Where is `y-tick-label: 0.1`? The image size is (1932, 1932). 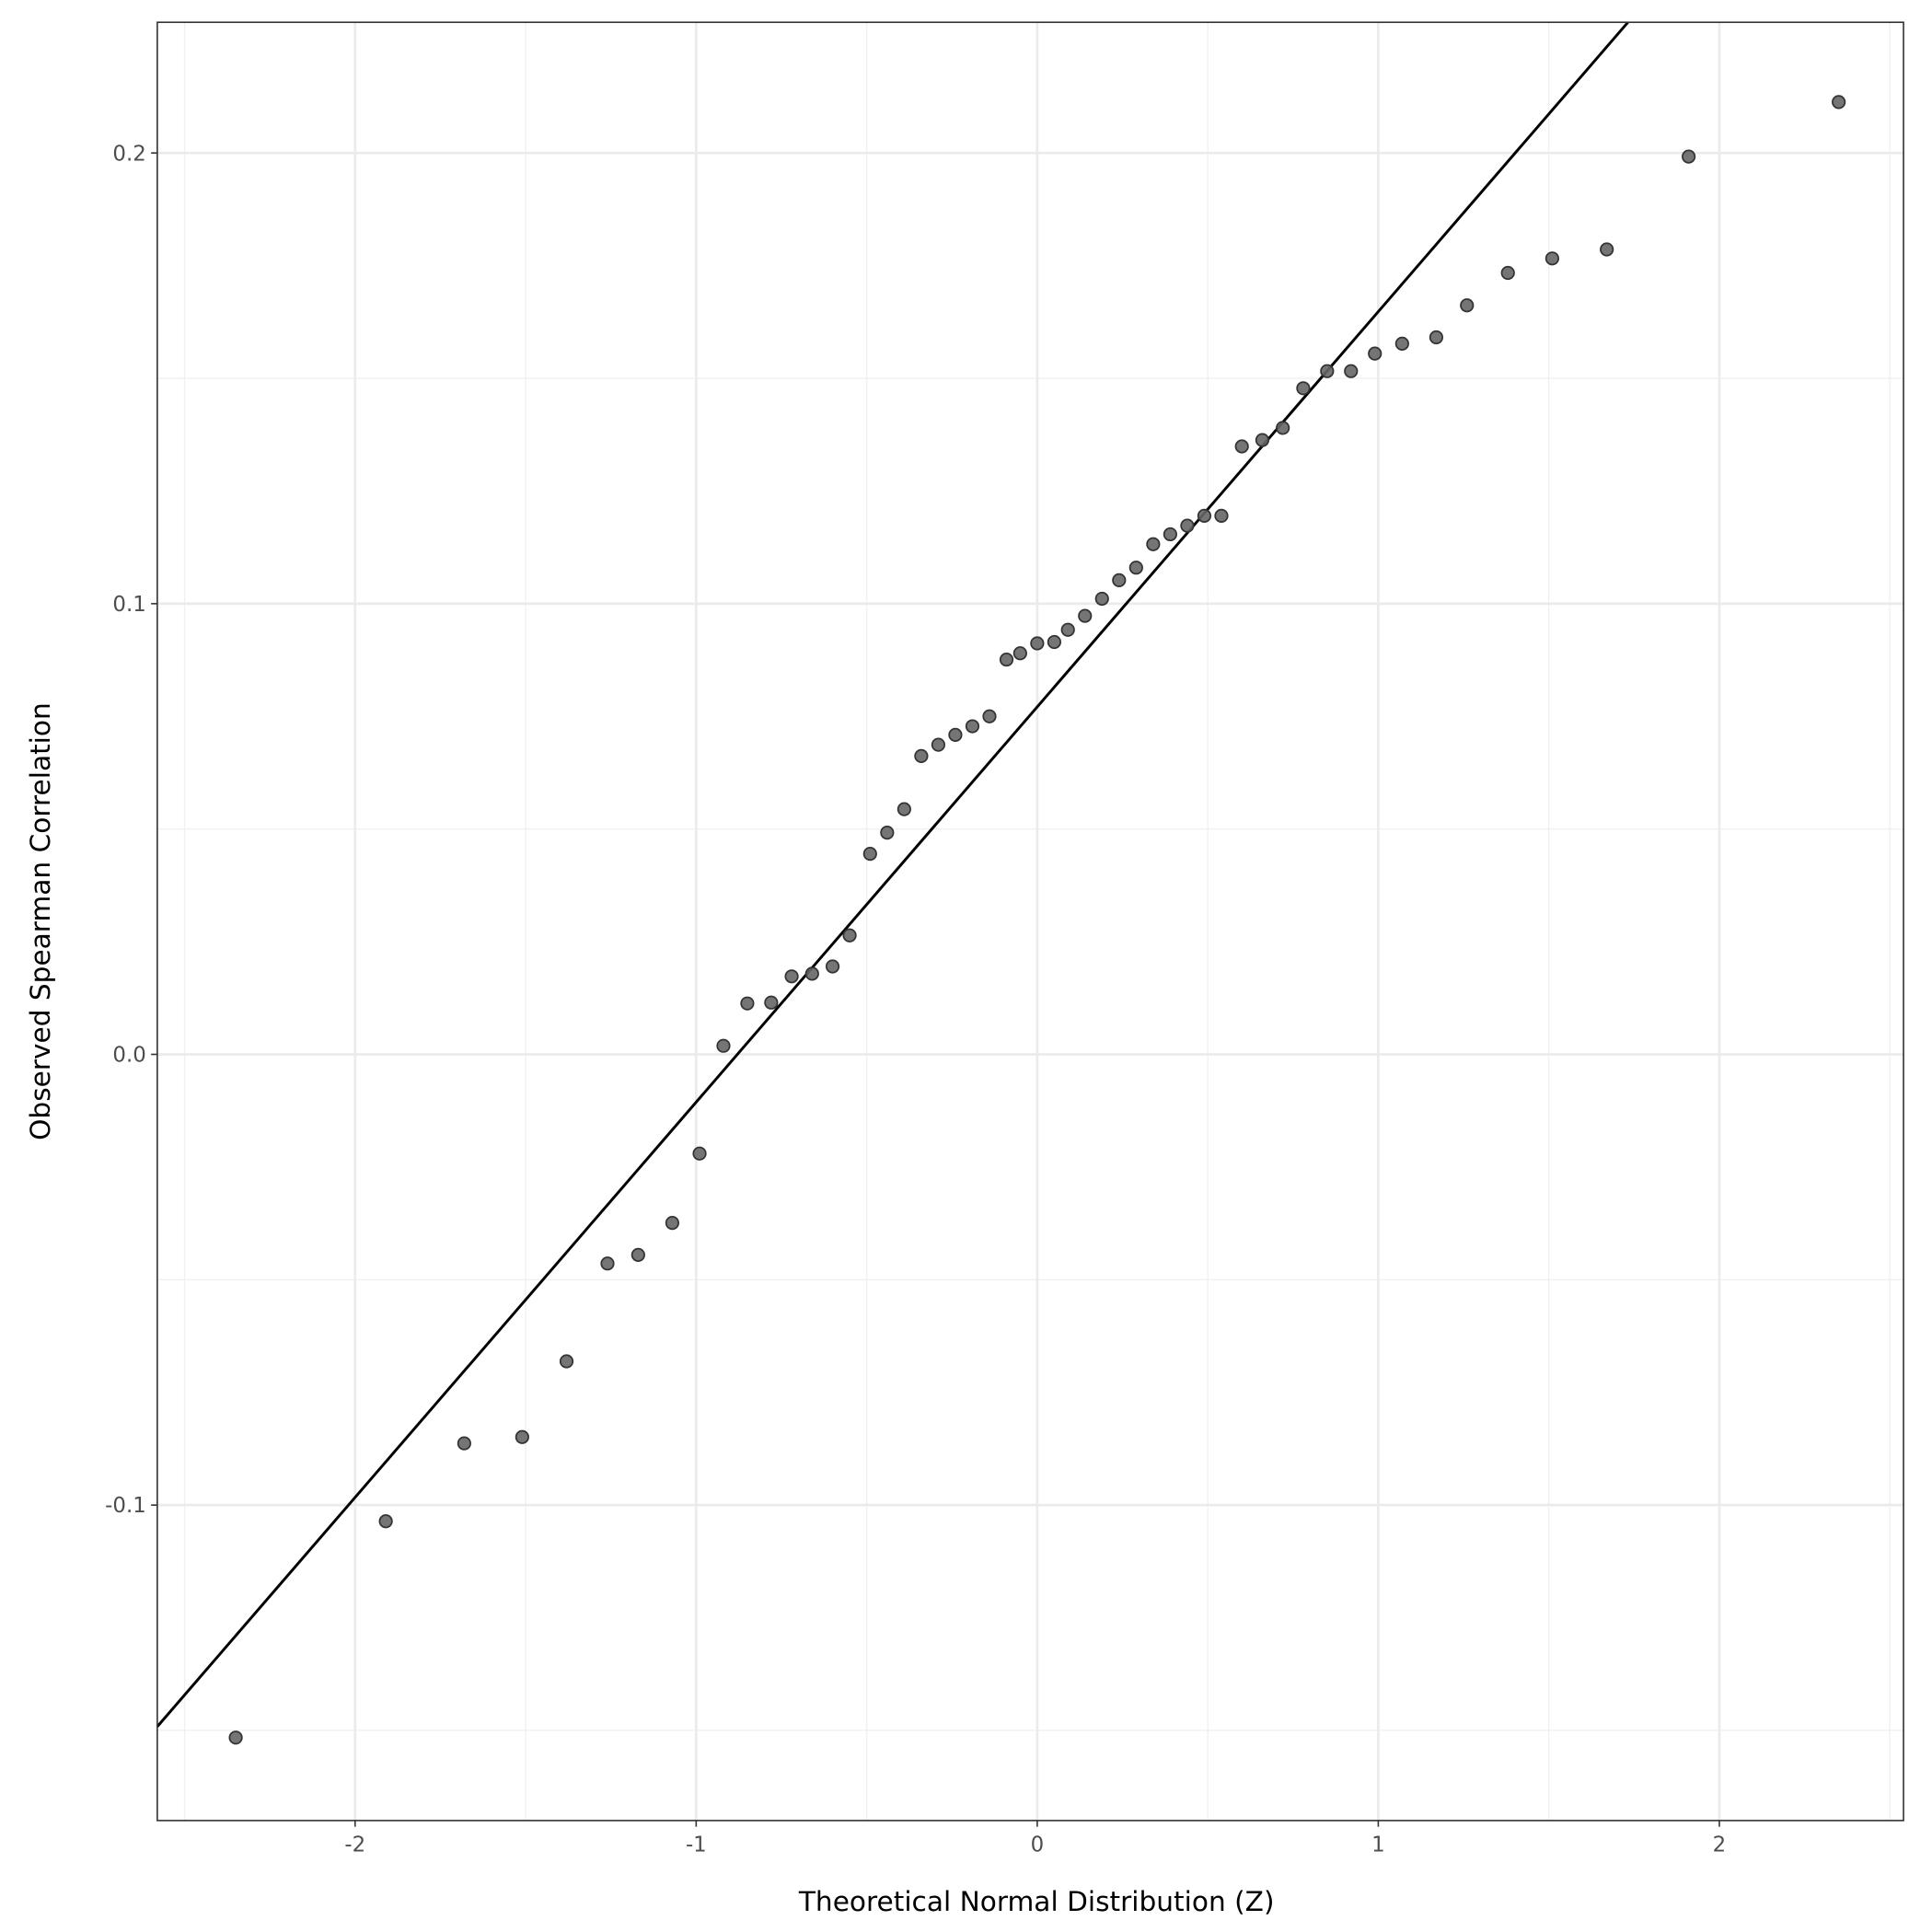 y-tick-label: 0.1 is located at coordinates (129, 605).